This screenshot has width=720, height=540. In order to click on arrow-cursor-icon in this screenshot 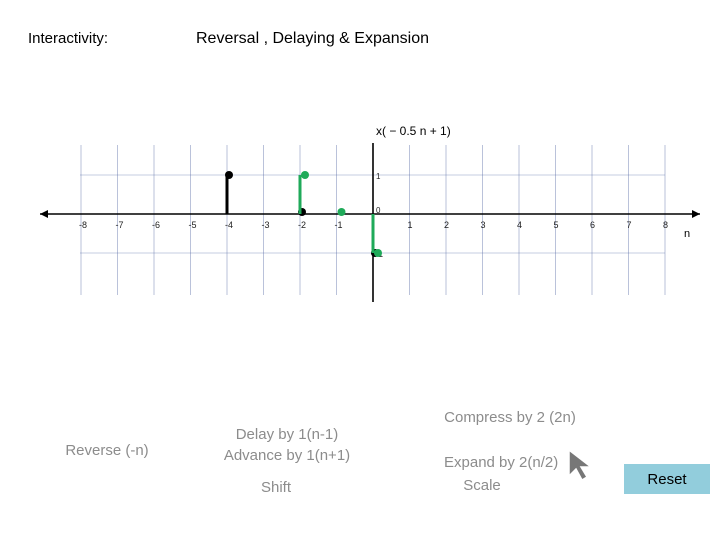, I will do `click(581, 465)`.